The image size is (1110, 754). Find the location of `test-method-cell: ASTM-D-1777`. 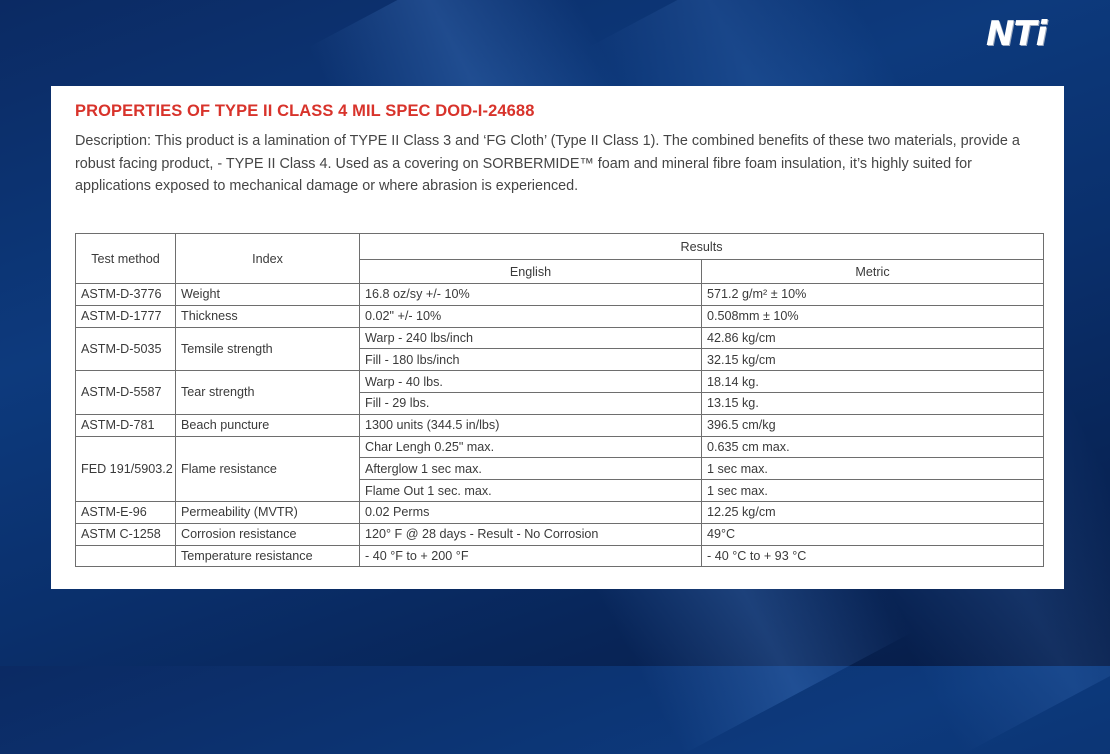

test-method-cell: ASTM-D-1777 is located at coordinates (125, 316).